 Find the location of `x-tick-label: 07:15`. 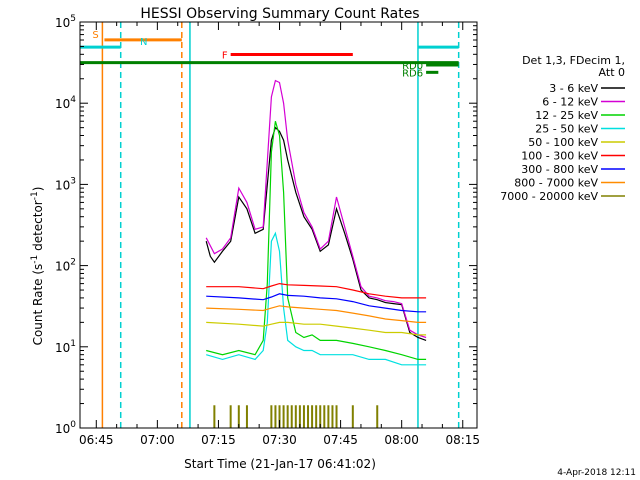

x-tick-label: 07:15 is located at coordinates (218, 440).